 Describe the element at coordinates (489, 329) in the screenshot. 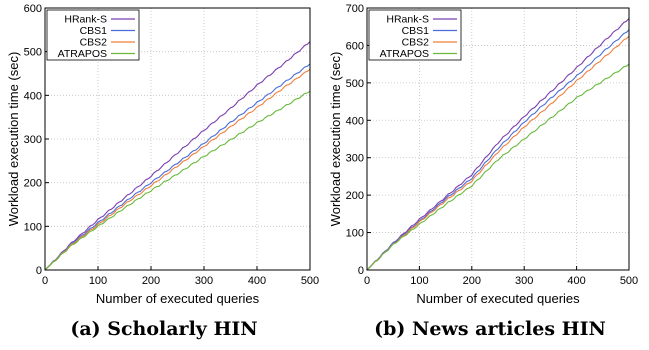

I see `caption-news-articles-hin: (b) News articles HIN` at that location.